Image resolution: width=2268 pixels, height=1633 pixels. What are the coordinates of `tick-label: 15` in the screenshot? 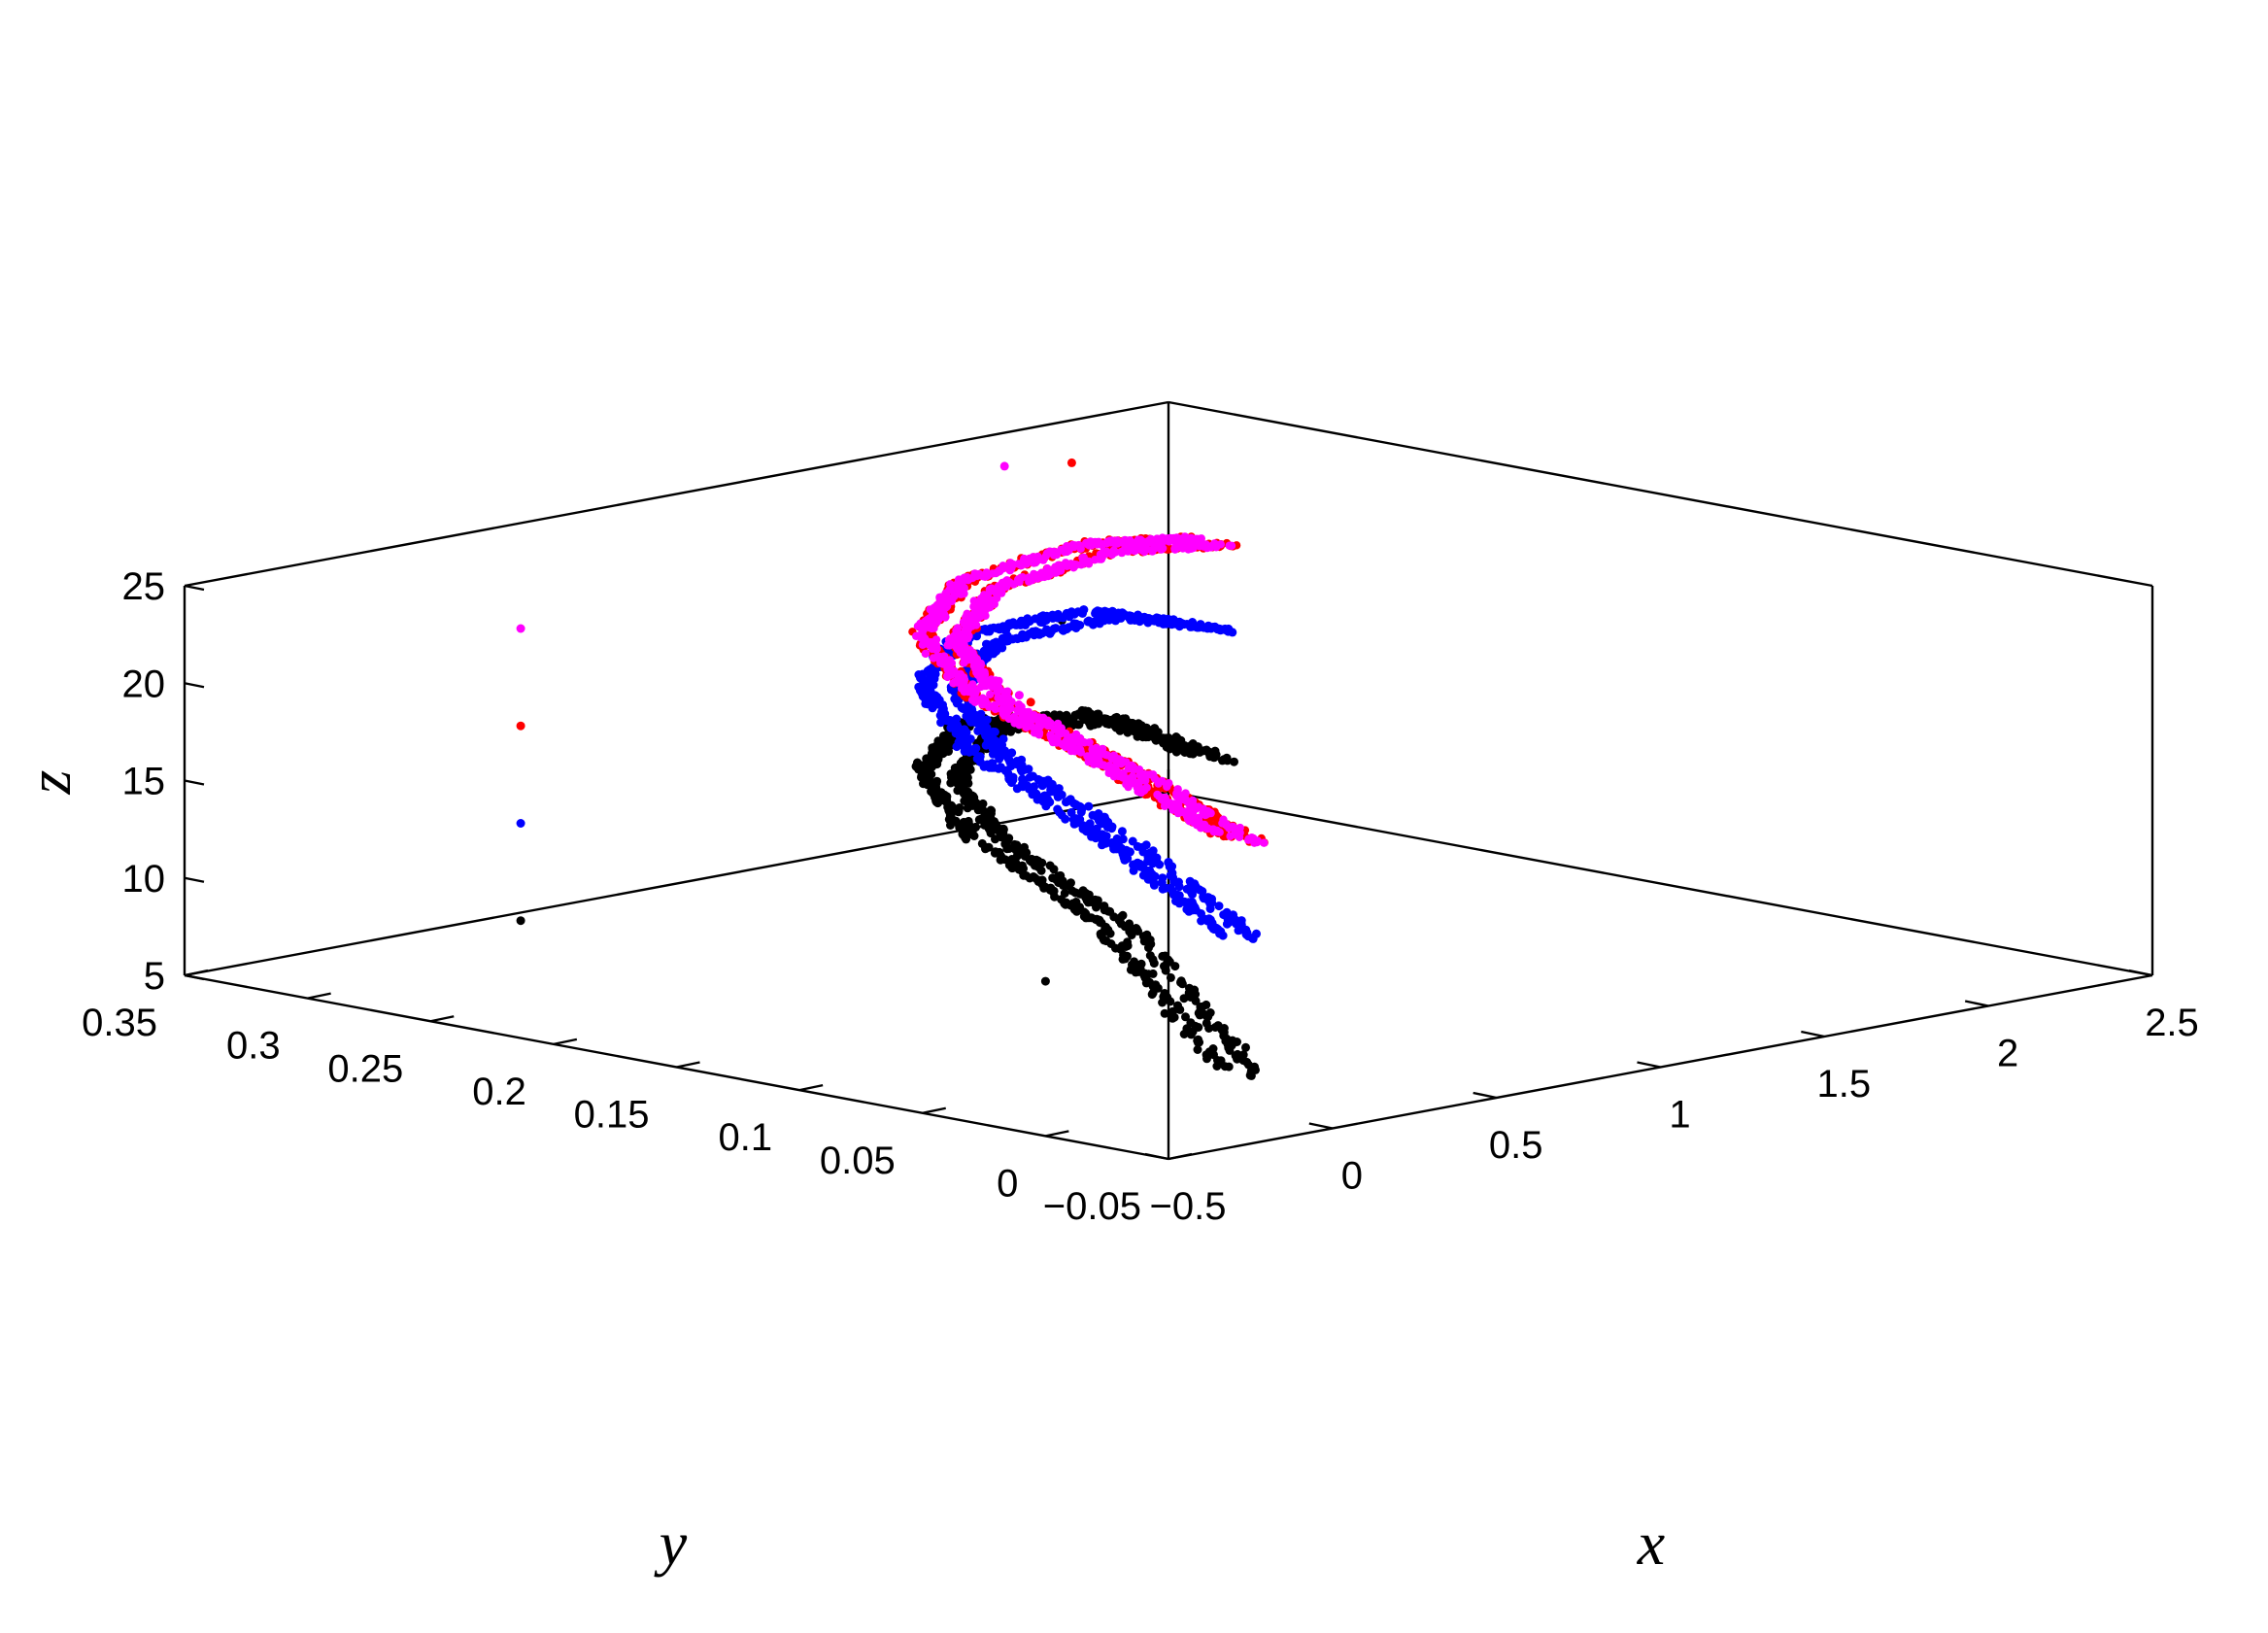 It's located at (144, 782).